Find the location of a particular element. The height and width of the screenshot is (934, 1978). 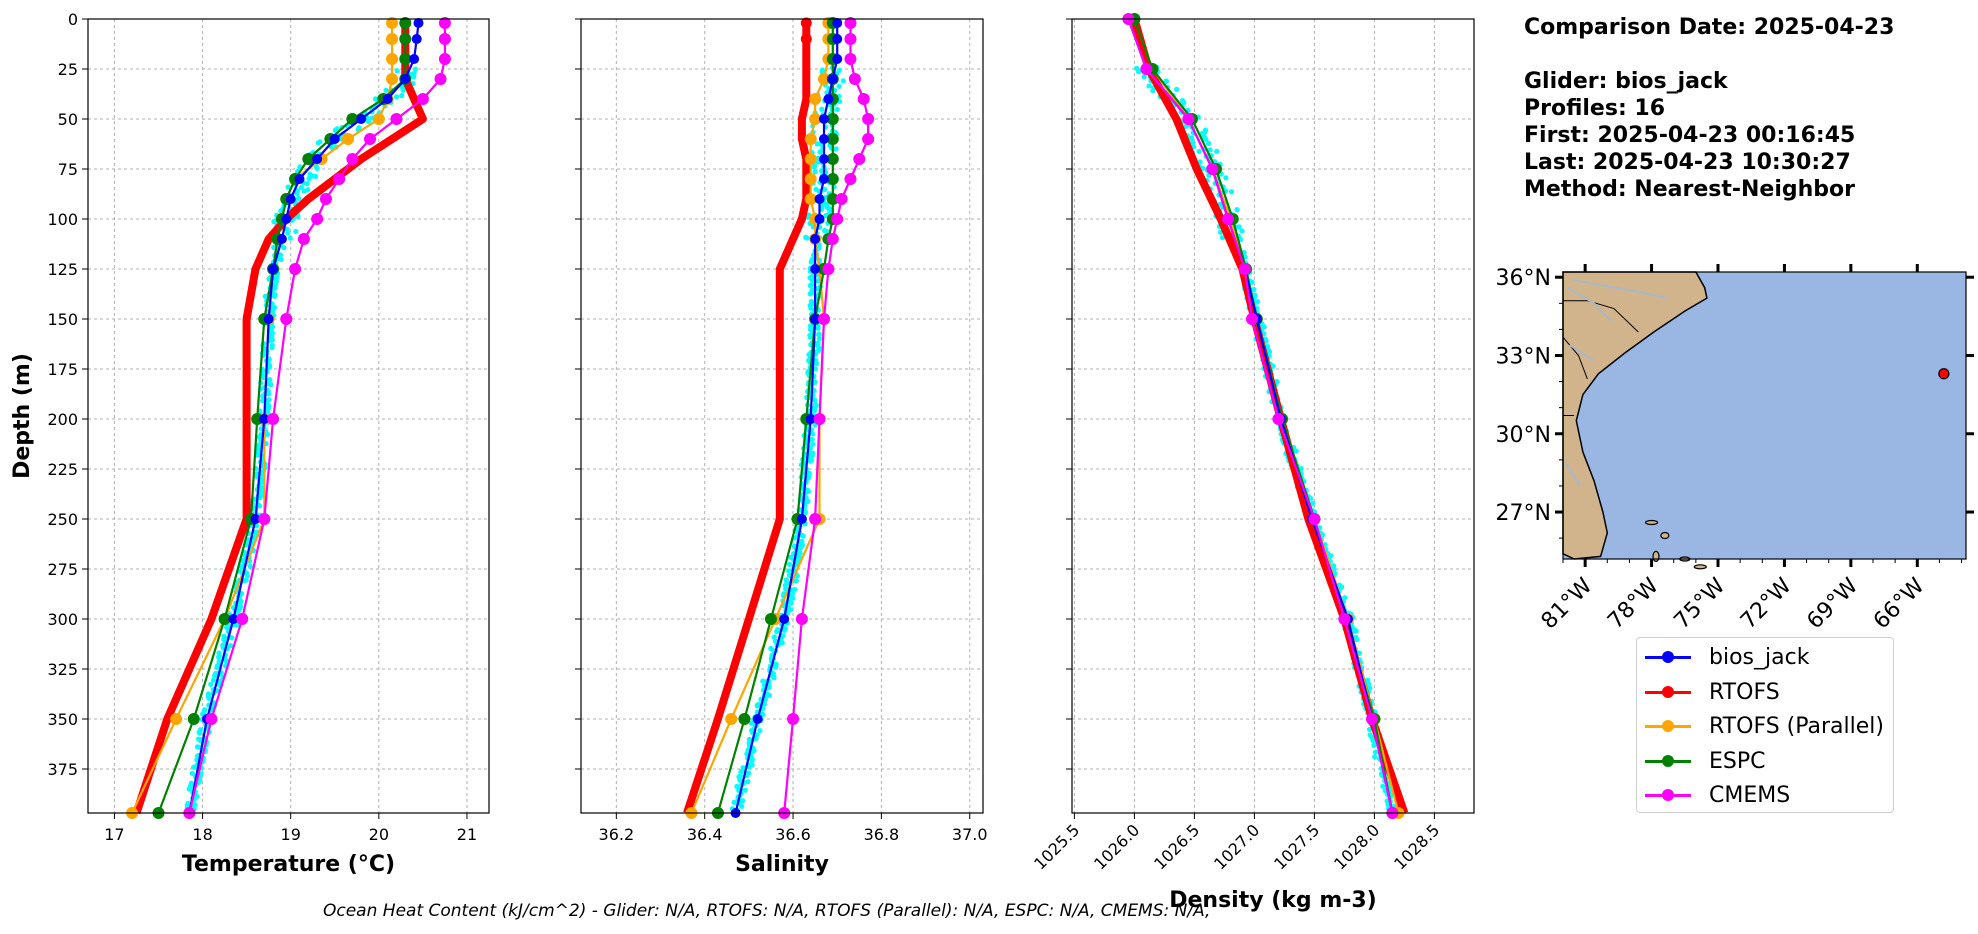

x-tick-label: 36.6 is located at coordinates (793, 834).